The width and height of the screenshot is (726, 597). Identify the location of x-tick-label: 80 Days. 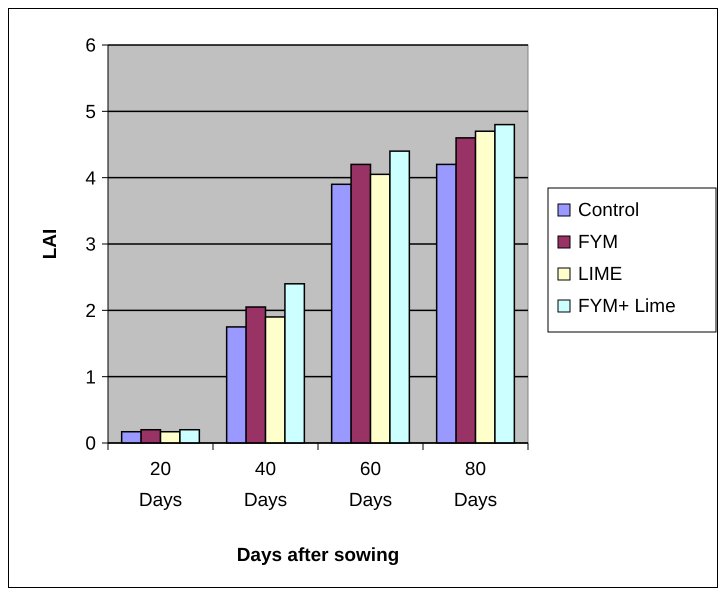
(476, 485).